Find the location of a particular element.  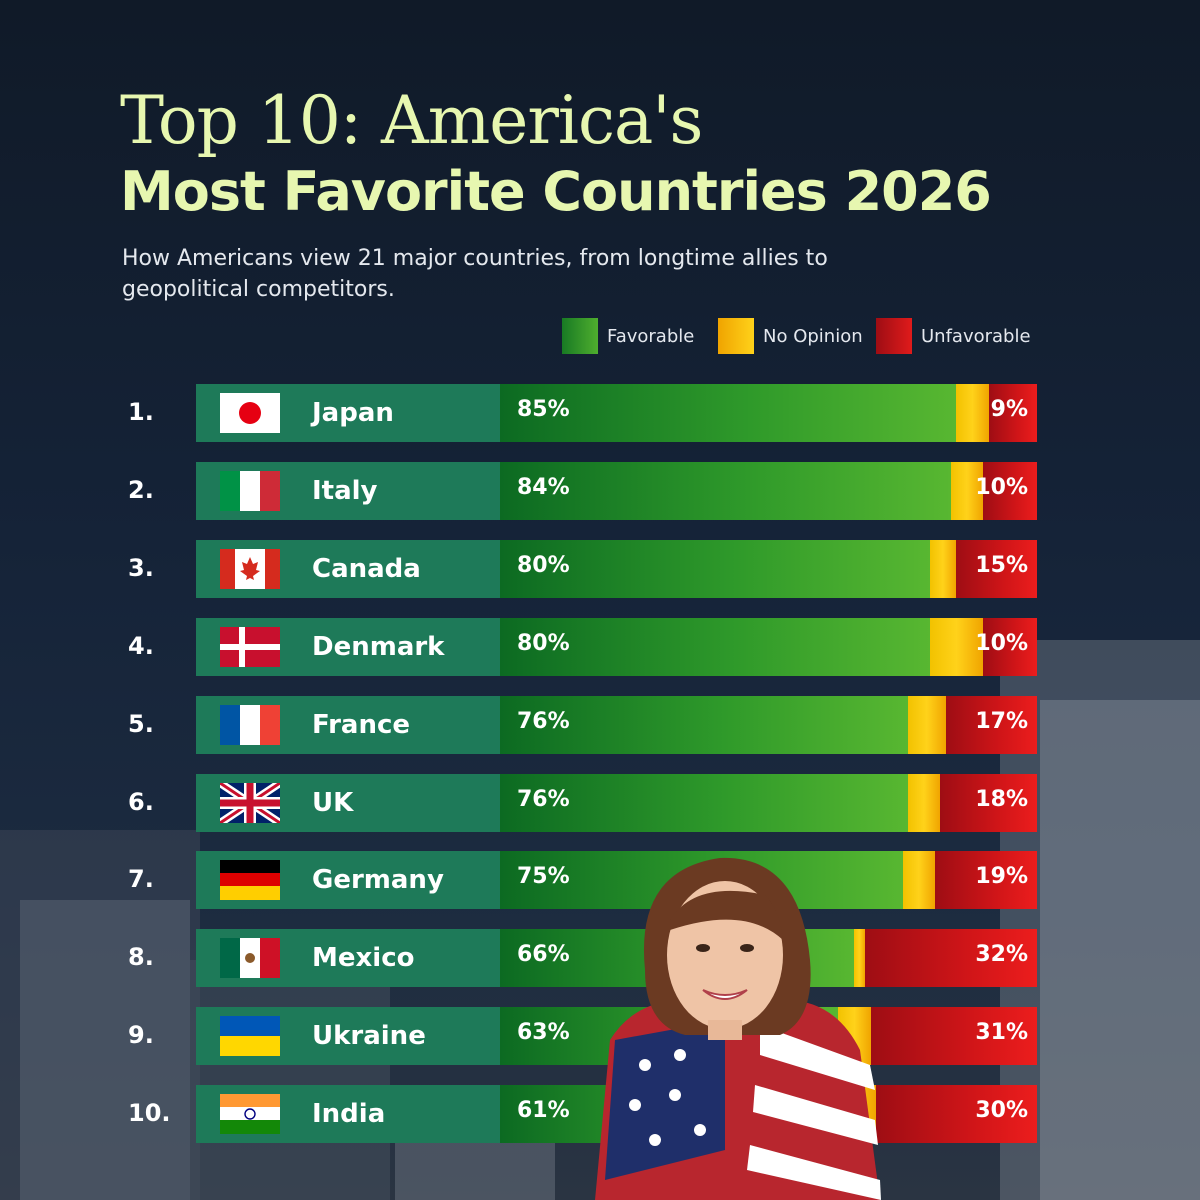

italy-flag-icon is located at coordinates (250, 491).